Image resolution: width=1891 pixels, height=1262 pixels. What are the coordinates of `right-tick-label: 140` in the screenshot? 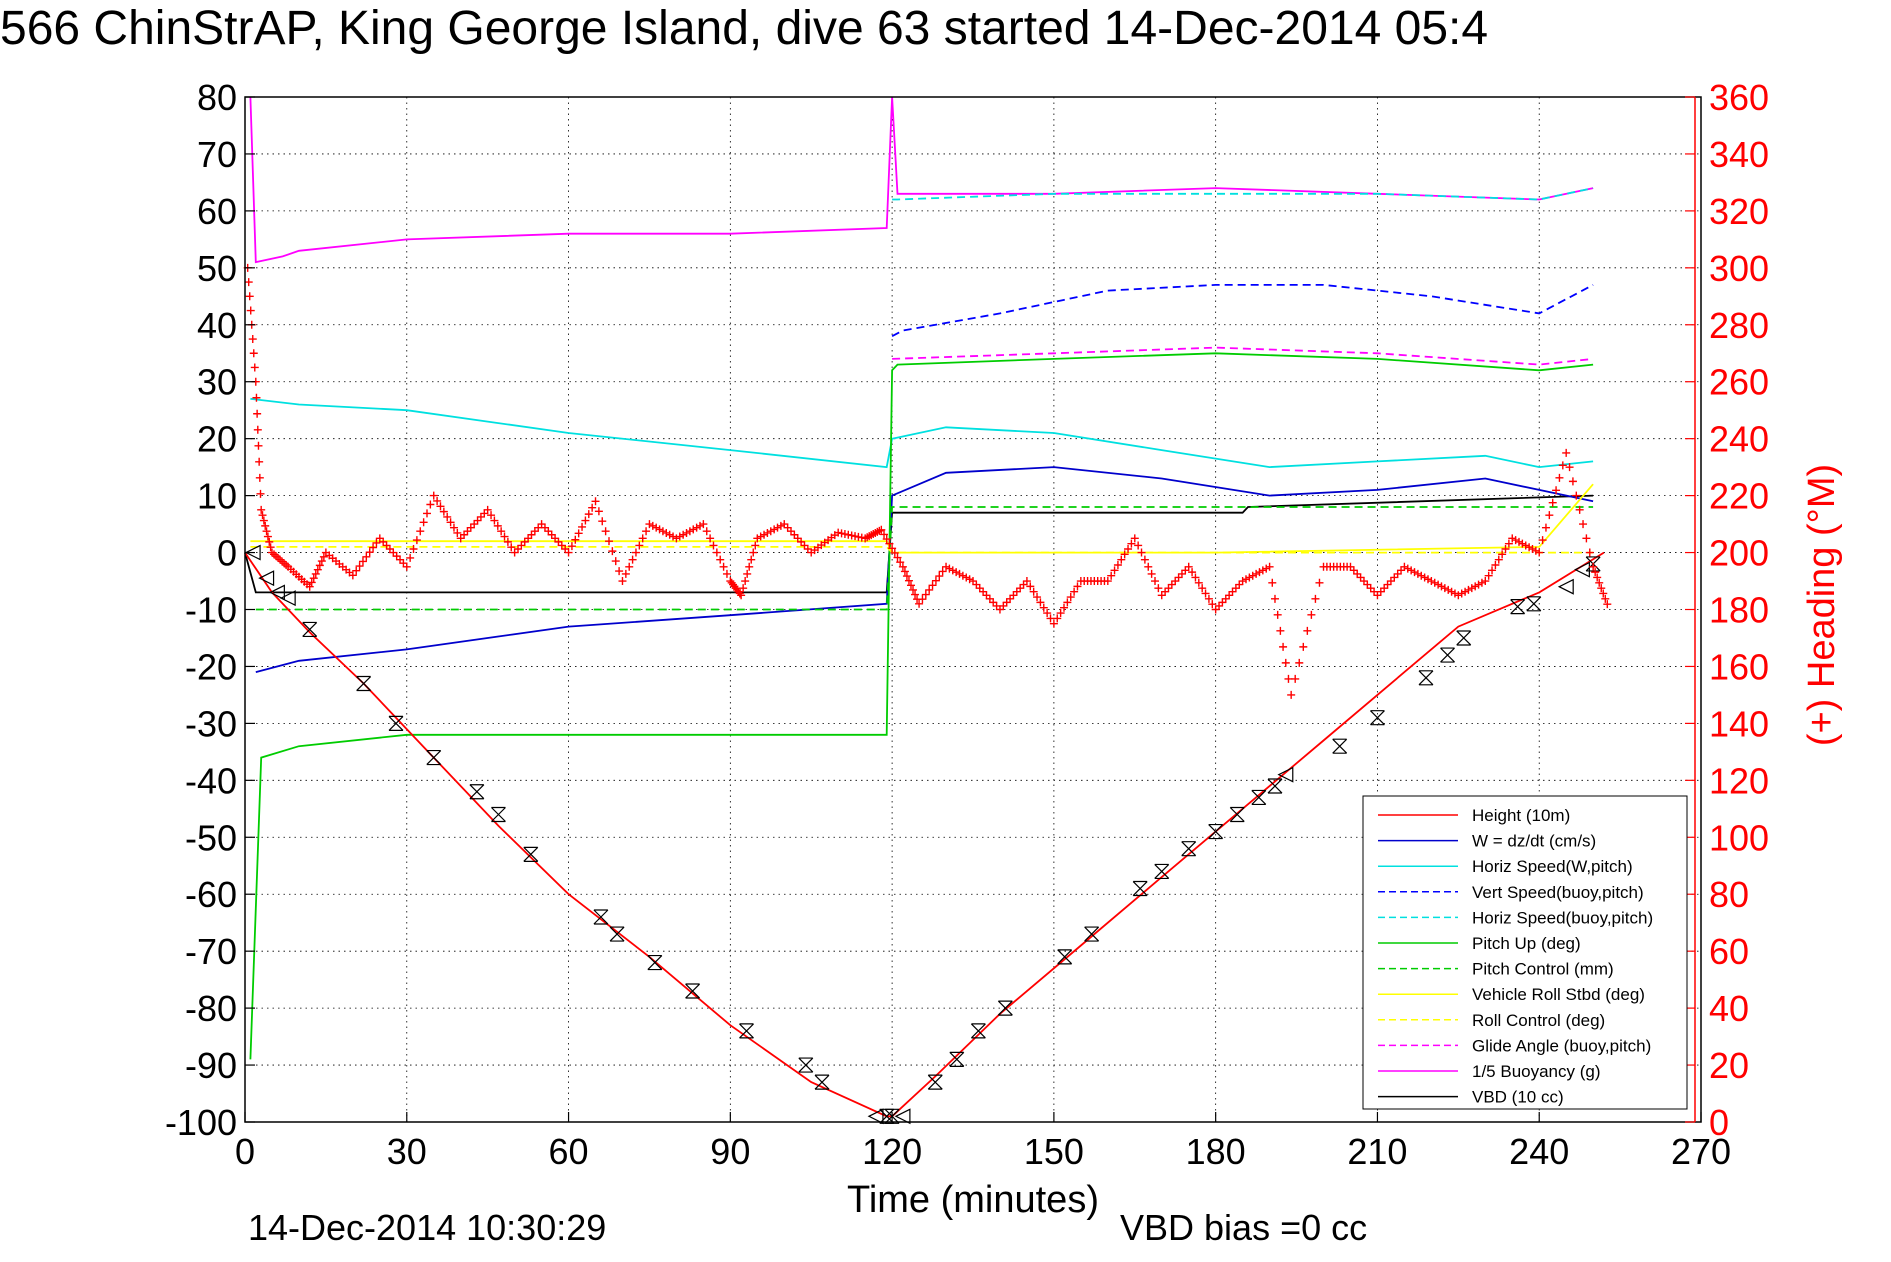 It's located at (1739, 723).